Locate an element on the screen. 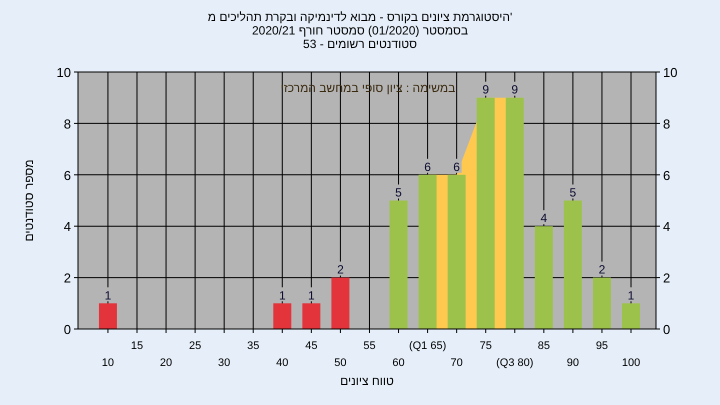 The width and height of the screenshot is (720, 405). x-tick-label: 25 is located at coordinates (195, 346).